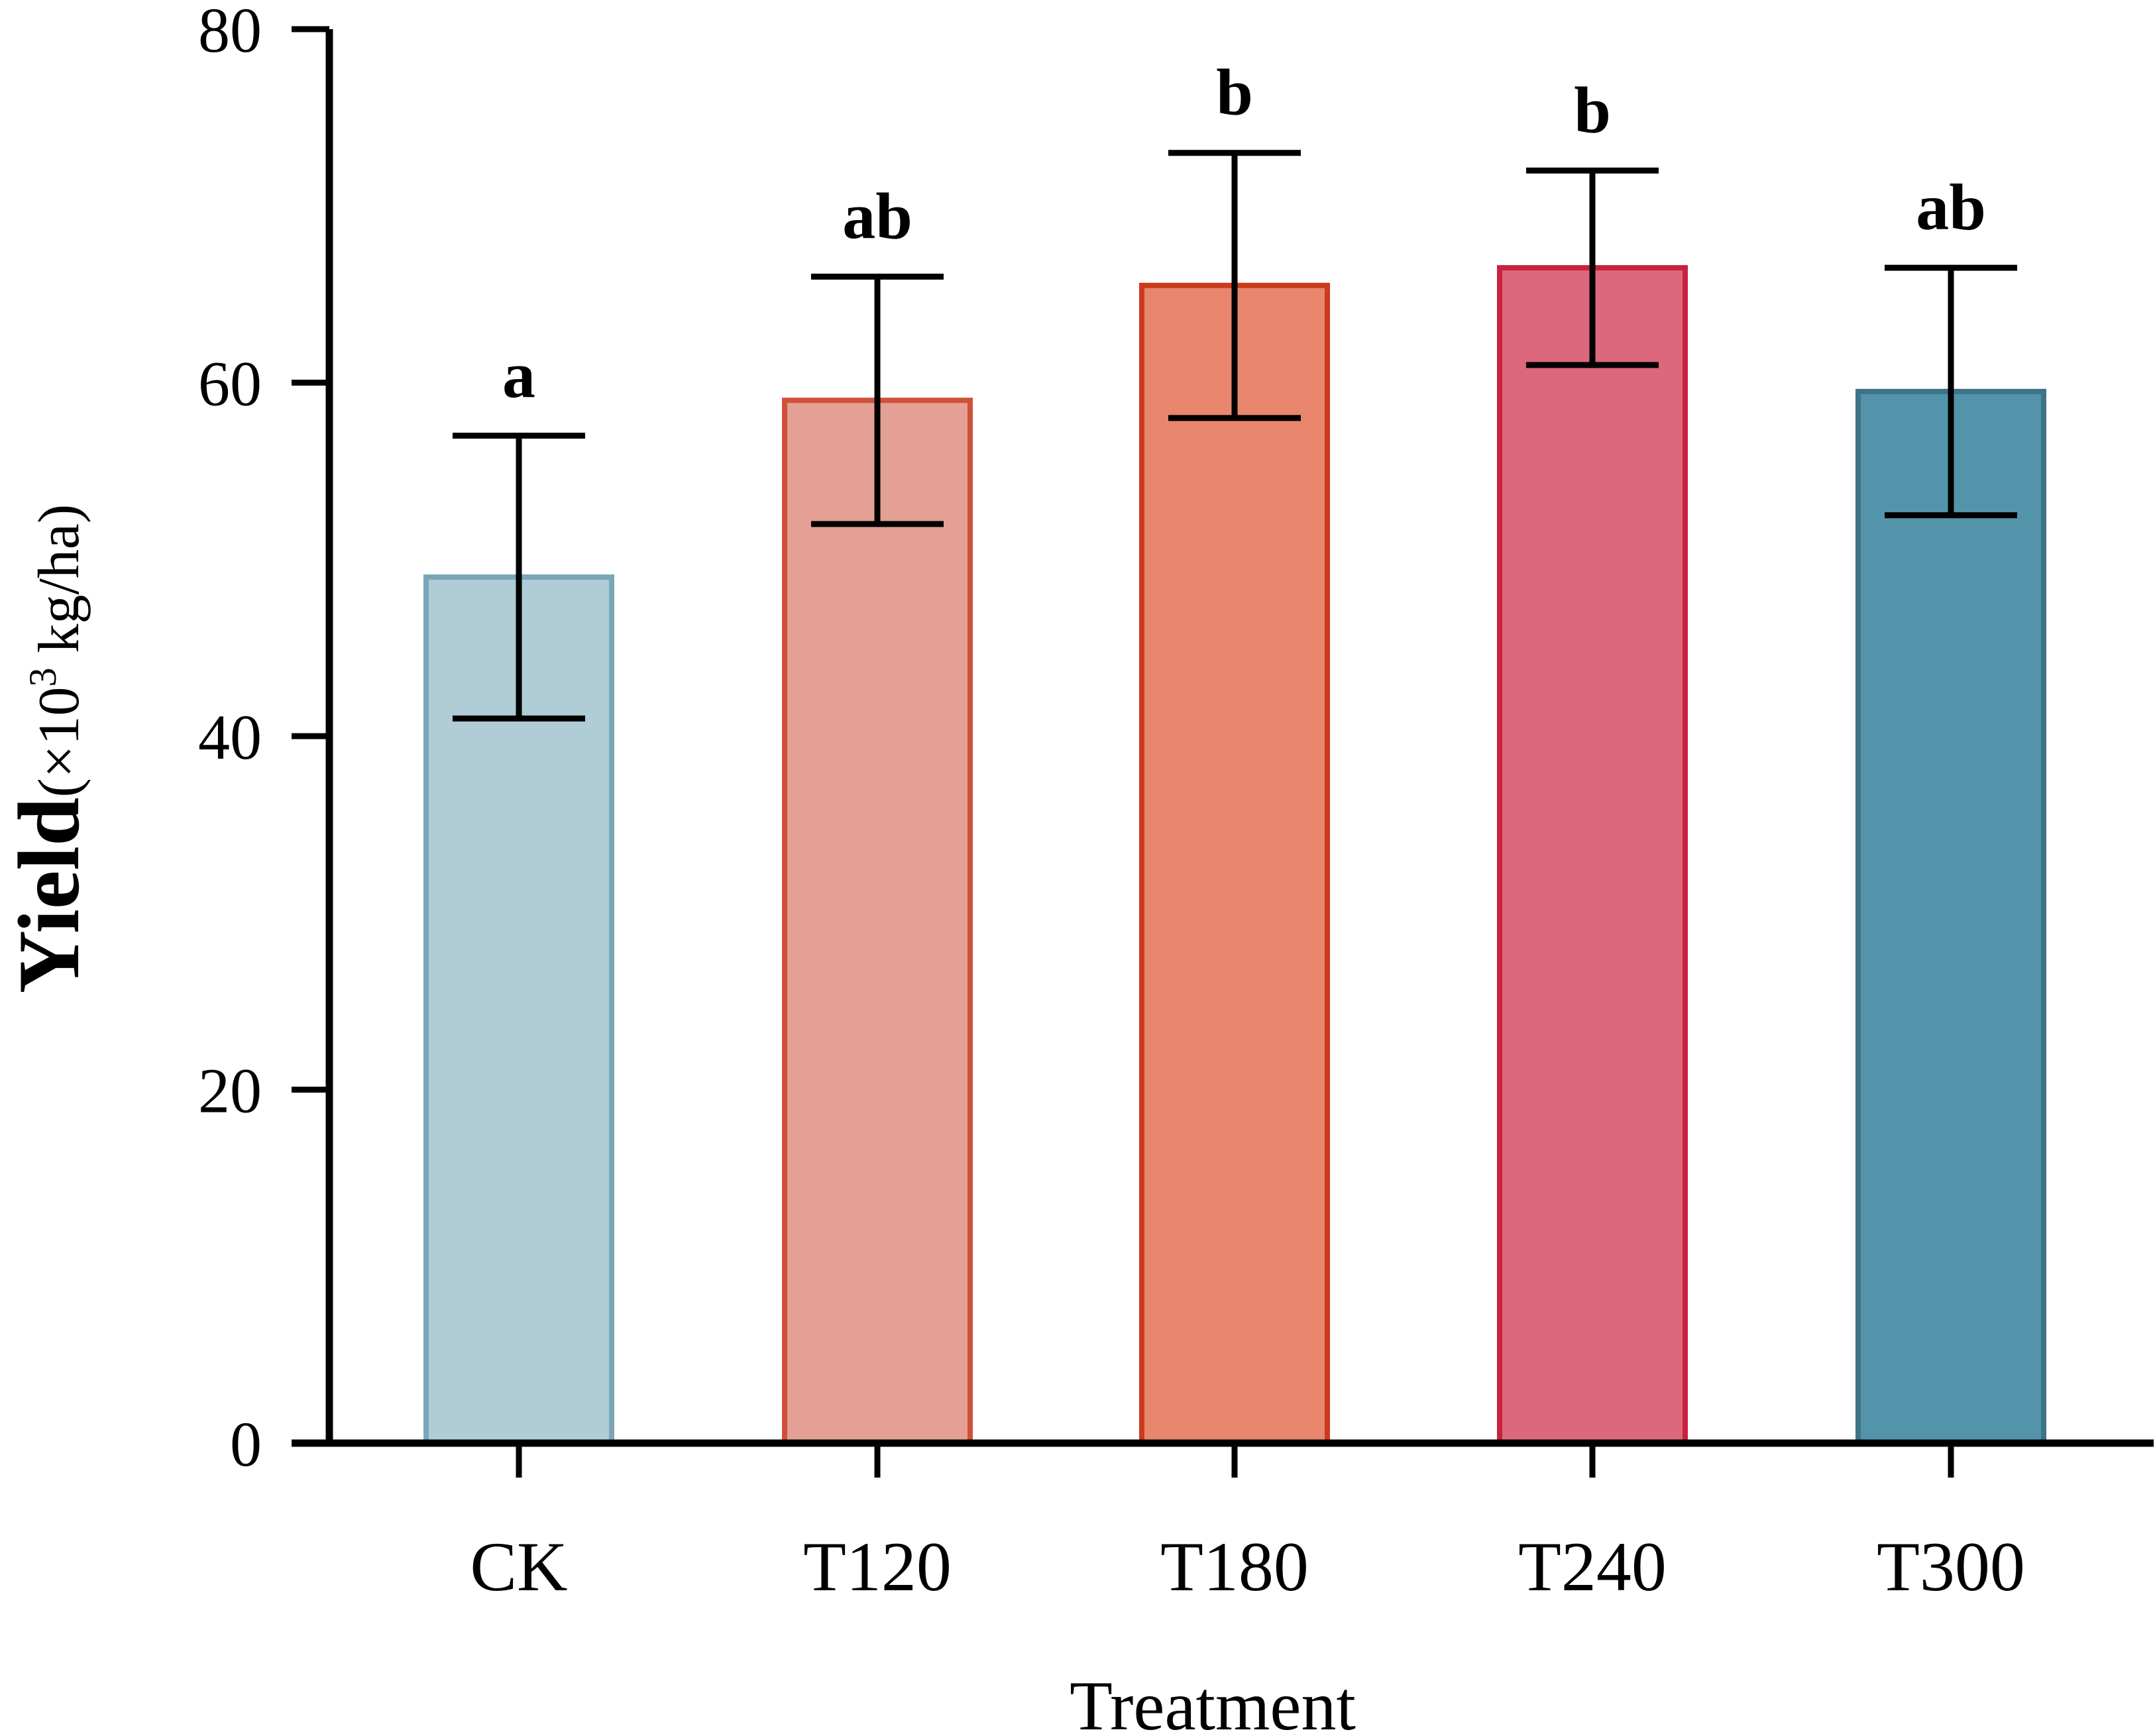 This screenshot has height=1736, width=2155. What do you see at coordinates (1234, 1566) in the screenshot?
I see `x-tick-label-t180: T180` at bounding box center [1234, 1566].